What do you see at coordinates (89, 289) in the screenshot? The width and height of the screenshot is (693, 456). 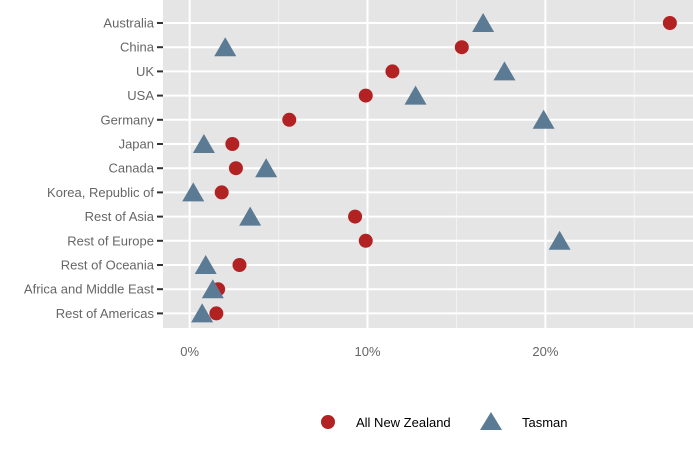 I see `category-label: Africa and Middle East` at bounding box center [89, 289].